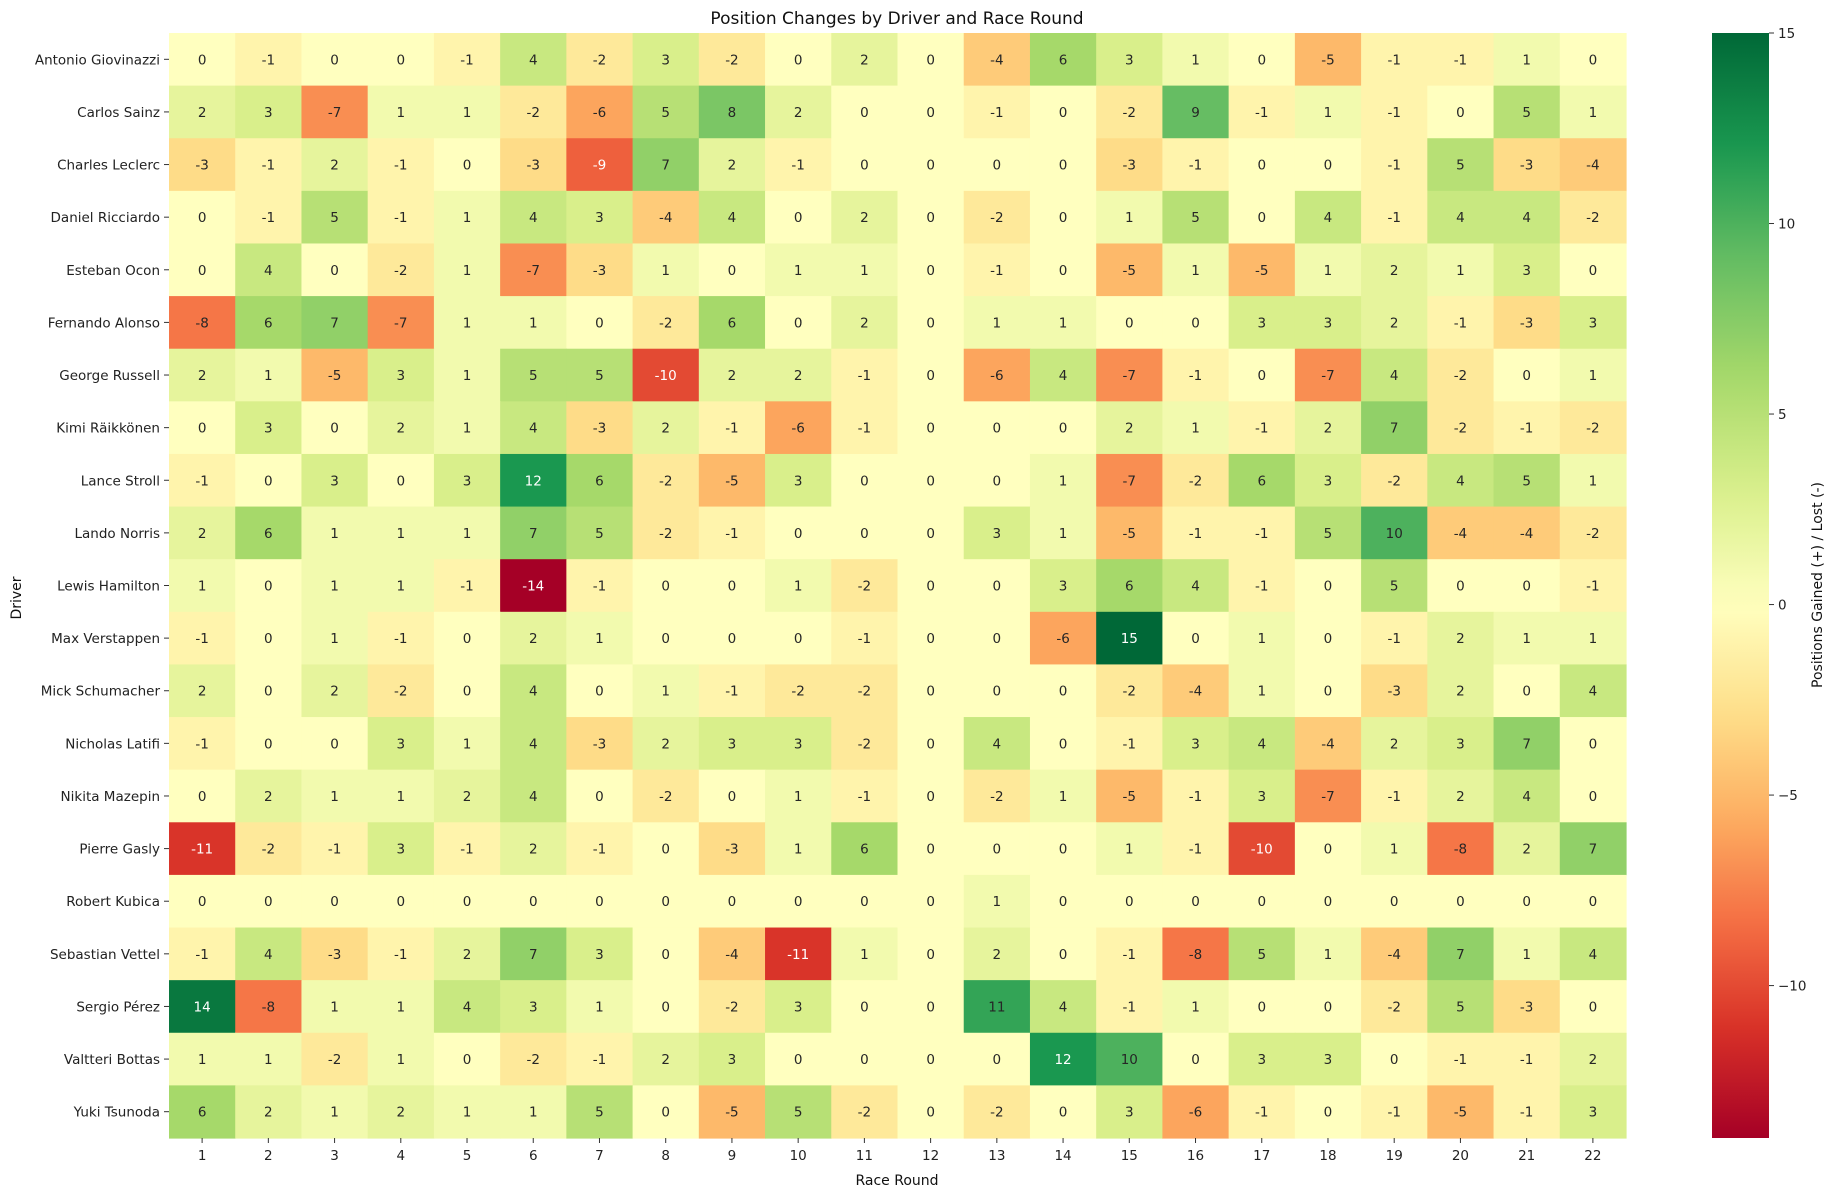 The width and height of the screenshot is (1831, 1190). What do you see at coordinates (105, 955) in the screenshot?
I see `y-tick-label: Sebastian Vettel` at bounding box center [105, 955].